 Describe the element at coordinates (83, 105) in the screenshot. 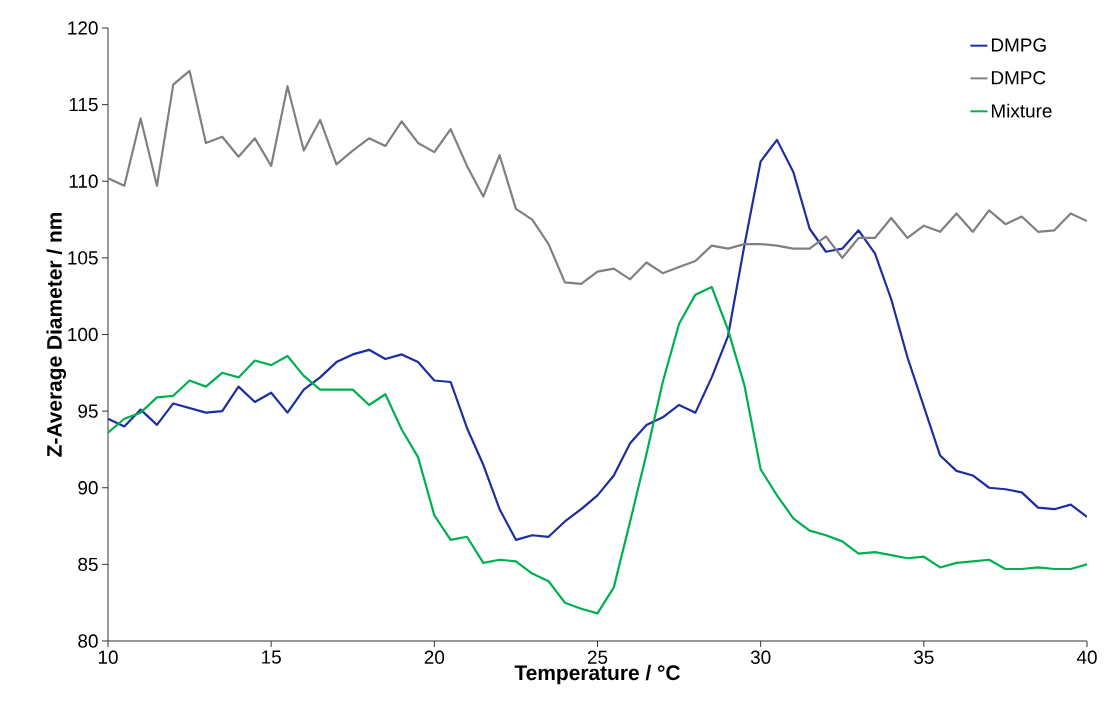

I see `y-tick-label: 115` at that location.